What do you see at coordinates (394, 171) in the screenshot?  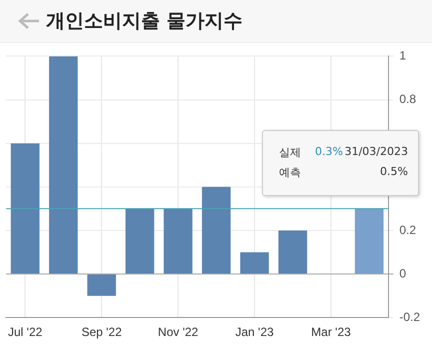 I see `annotation: 0.5%` at bounding box center [394, 171].